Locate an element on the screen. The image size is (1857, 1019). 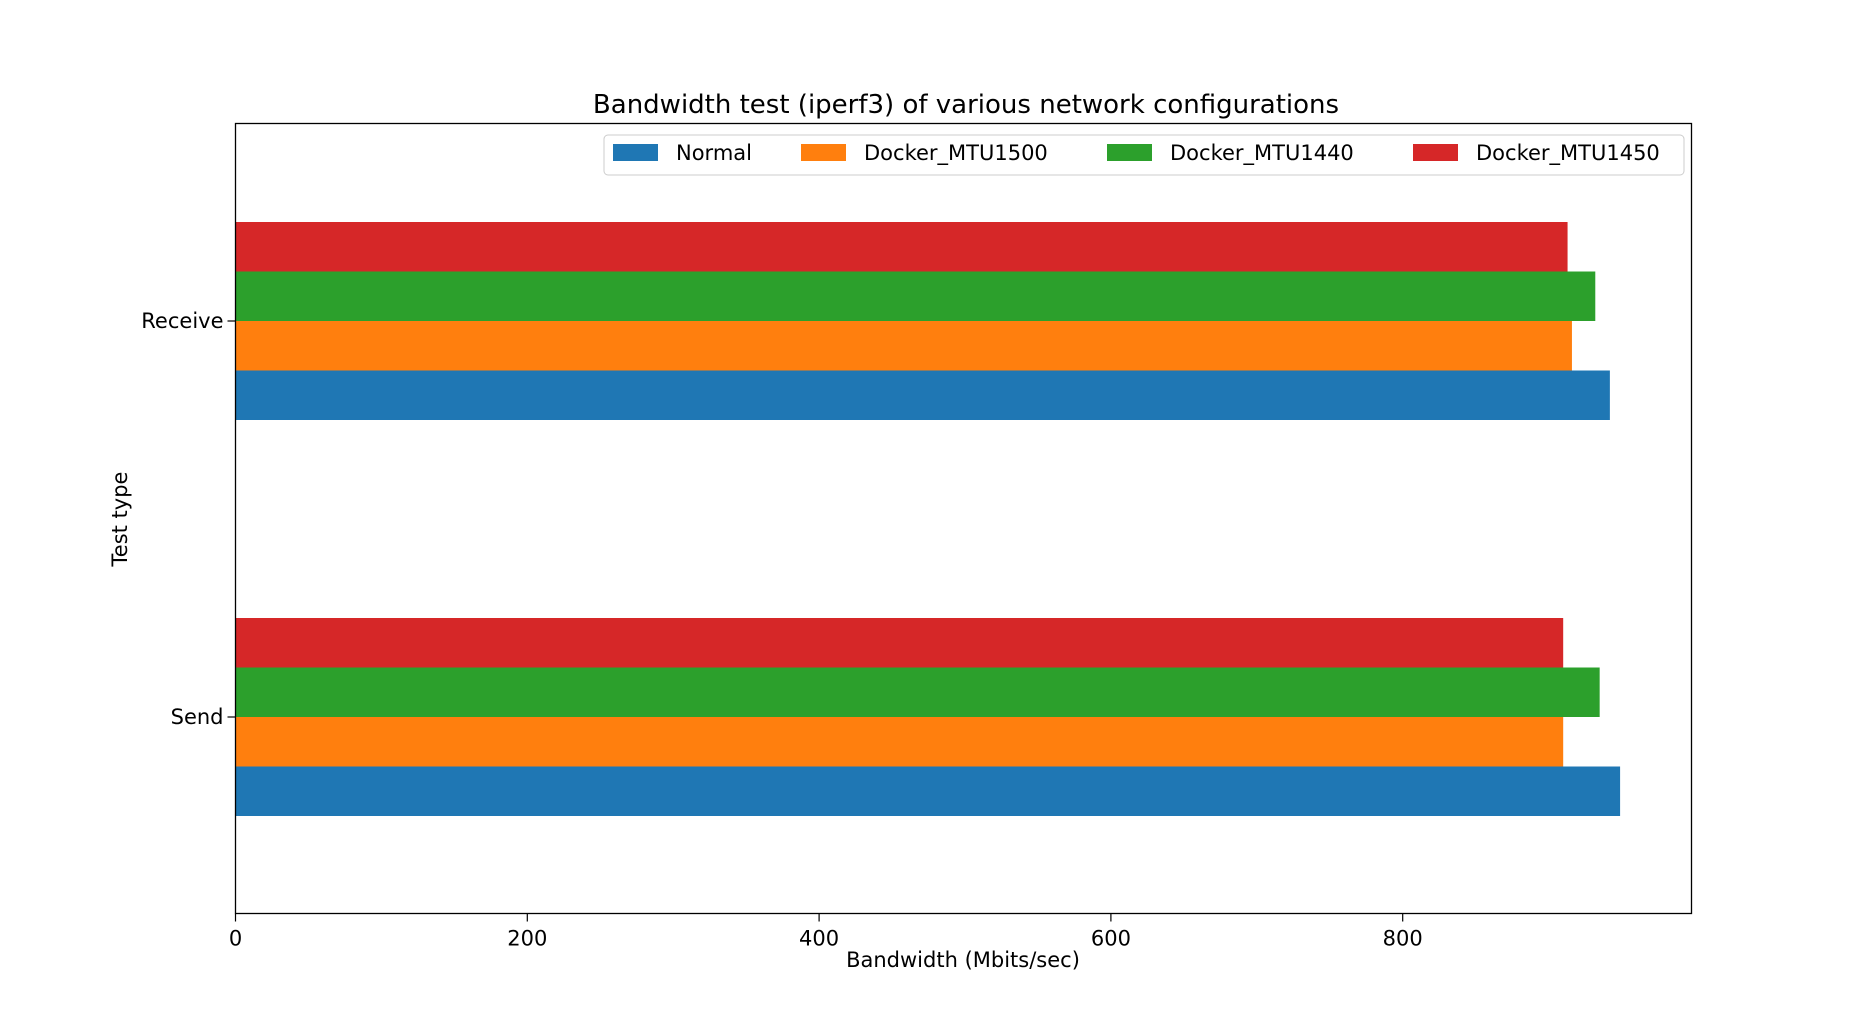
y-tick-label-send: Send is located at coordinates (197, 717).